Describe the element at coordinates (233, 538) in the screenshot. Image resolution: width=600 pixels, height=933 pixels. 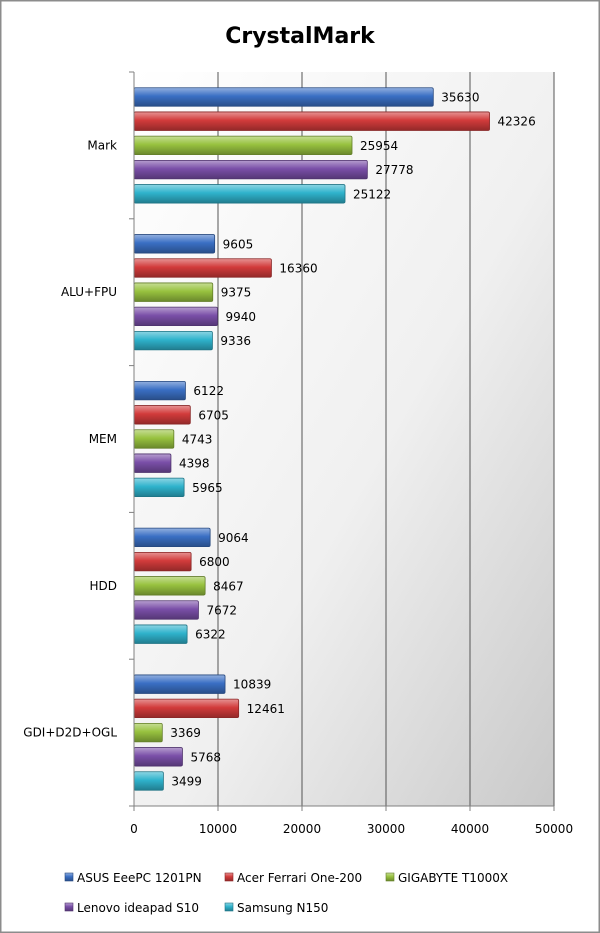
I see `data-label: 9064` at that location.